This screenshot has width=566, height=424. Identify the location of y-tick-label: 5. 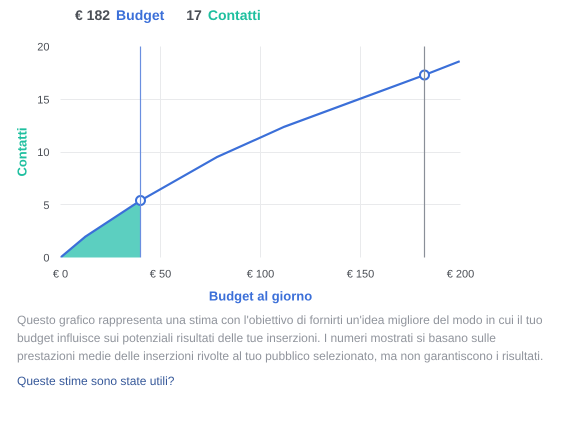
(46, 206).